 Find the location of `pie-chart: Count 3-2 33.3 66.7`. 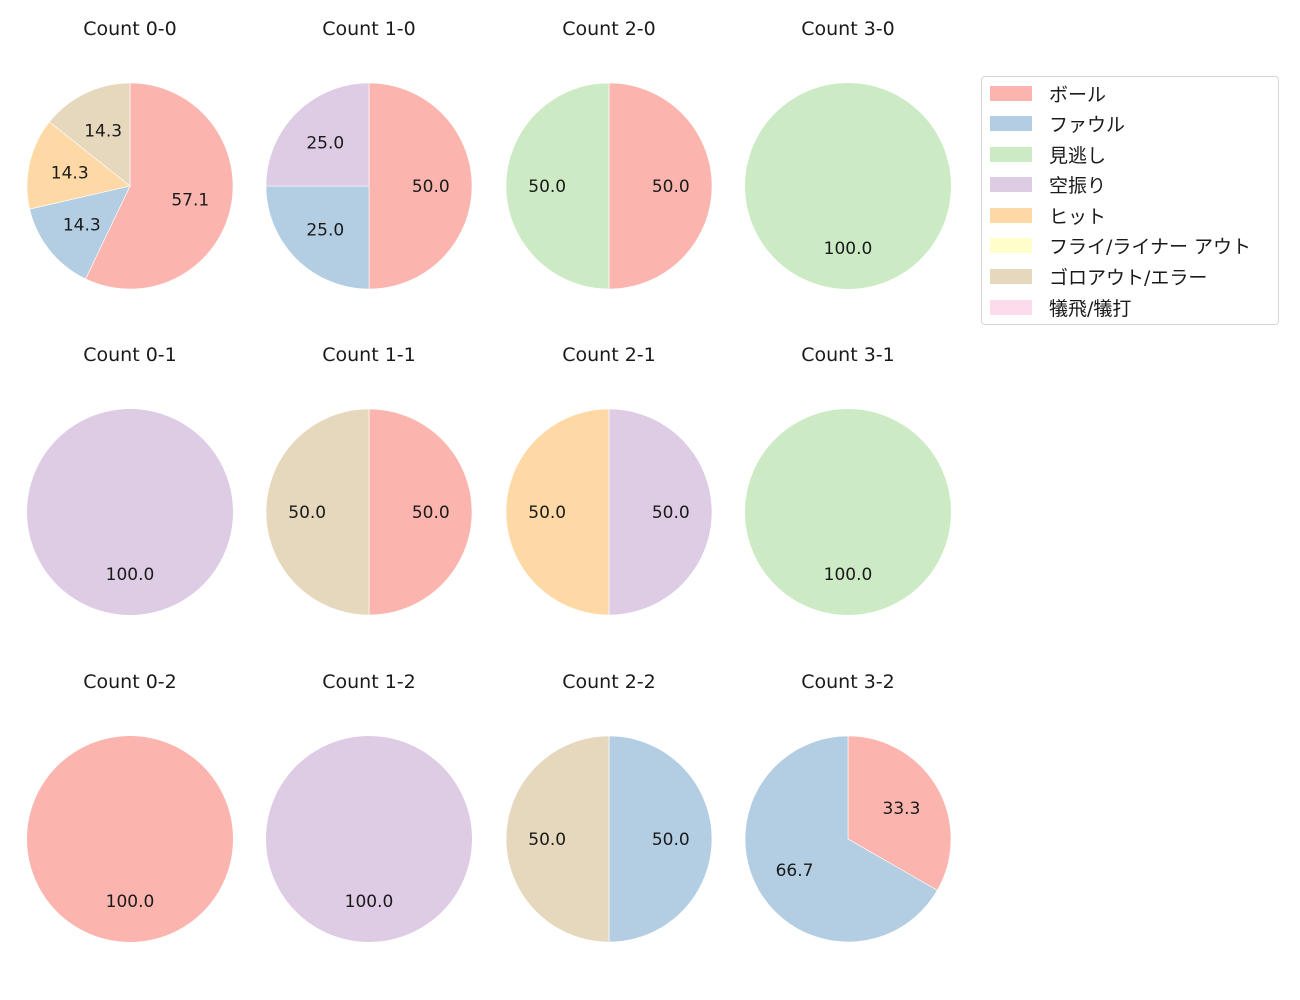

pie-chart: Count 3-2 33.3 66.7 is located at coordinates (848, 807).